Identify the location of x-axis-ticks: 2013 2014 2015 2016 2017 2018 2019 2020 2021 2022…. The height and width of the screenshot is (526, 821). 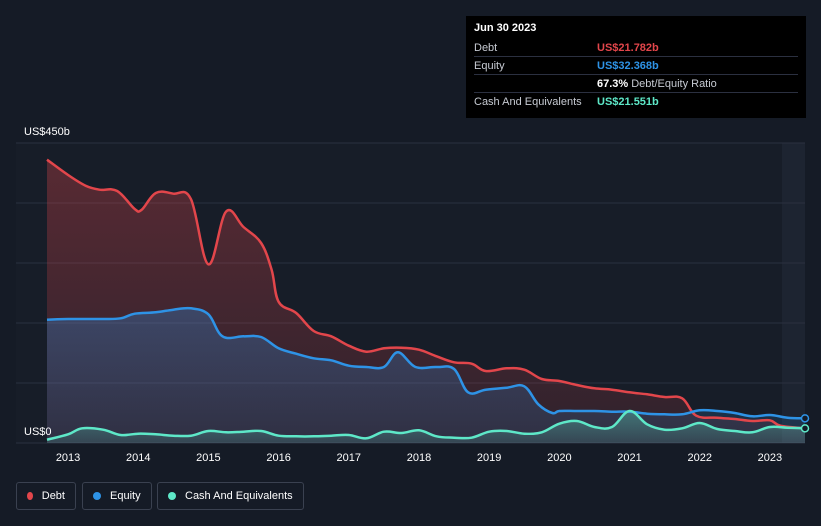
(419, 458).